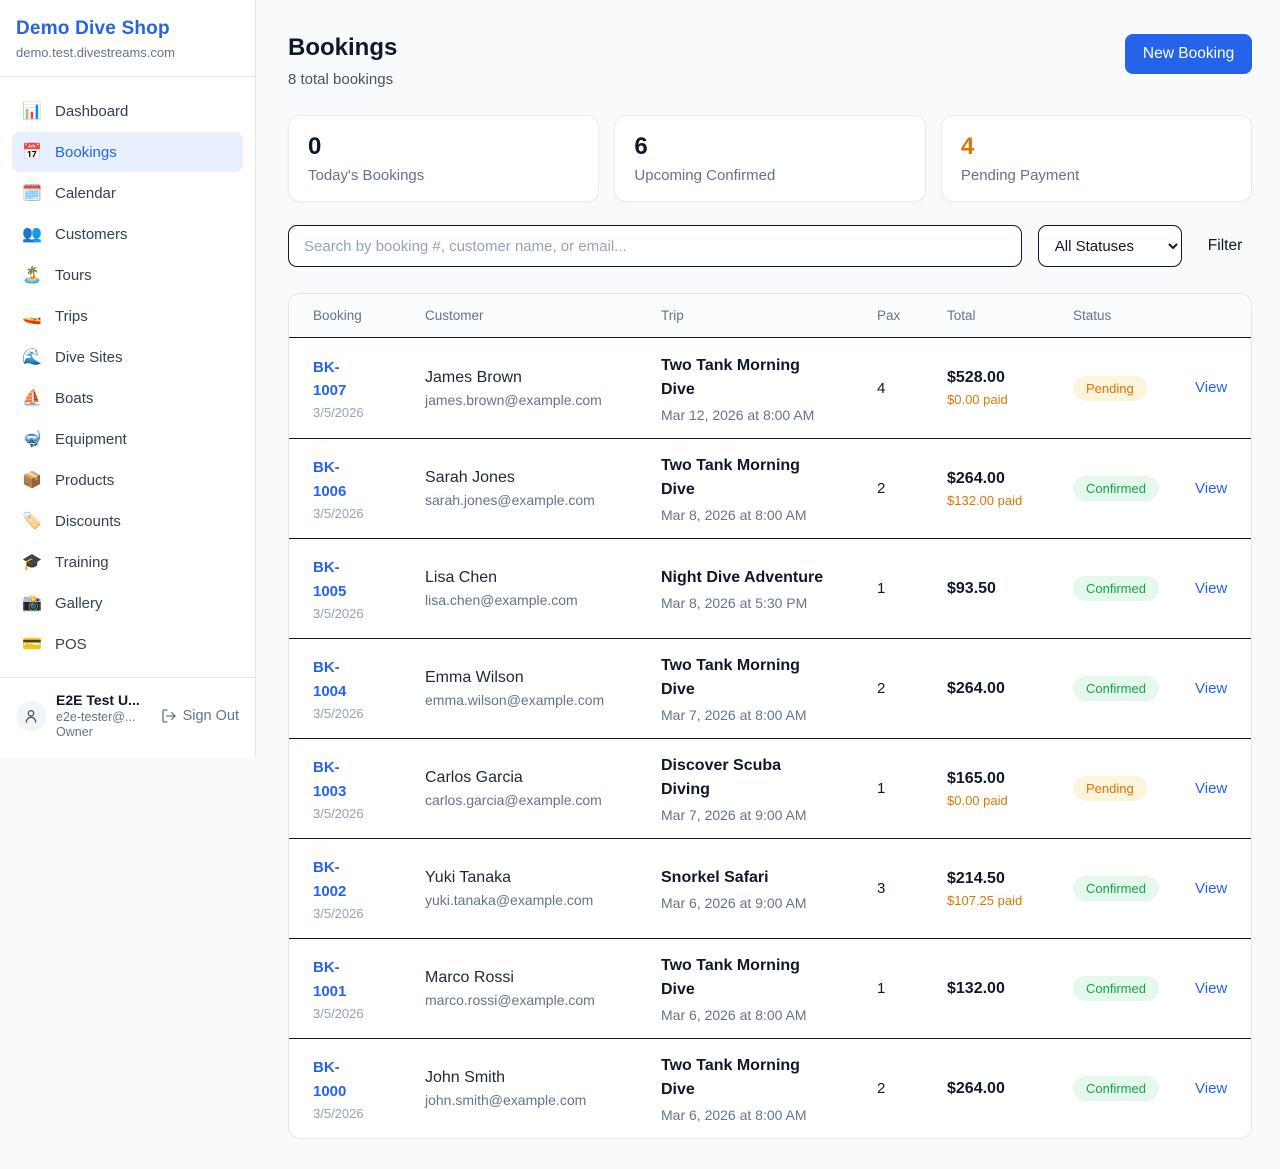 The height and width of the screenshot is (1169, 1280). Describe the element at coordinates (127, 316) in the screenshot. I see `sidebar-item-trips: 🚤 Trips` at that location.